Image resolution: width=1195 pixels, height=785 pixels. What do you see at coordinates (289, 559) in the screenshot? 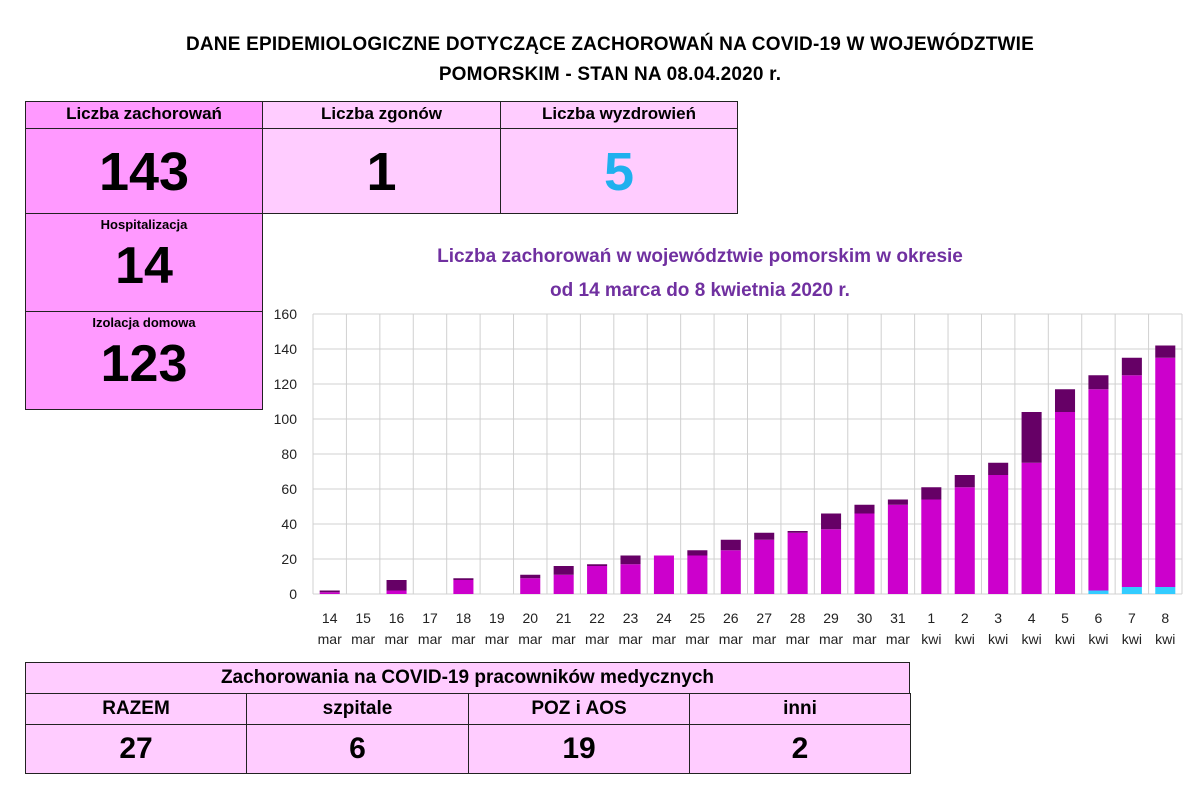
I see `y-tick-label: 20` at bounding box center [289, 559].